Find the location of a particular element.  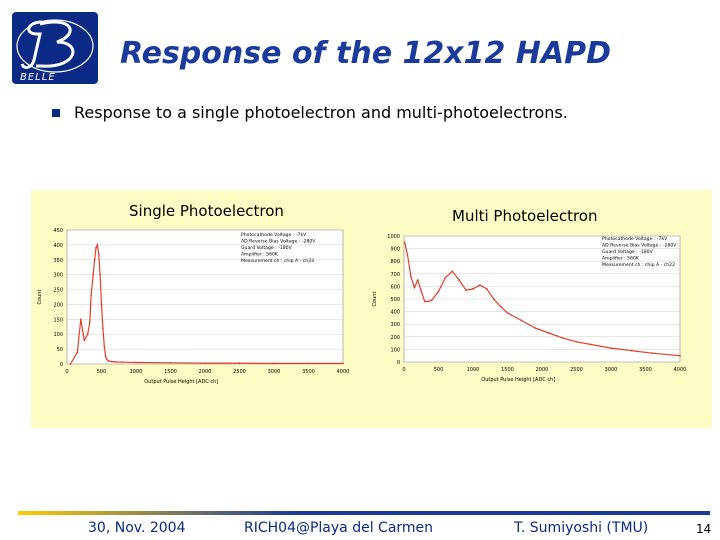

x-tick-label: 1000 is located at coordinates (473, 370).